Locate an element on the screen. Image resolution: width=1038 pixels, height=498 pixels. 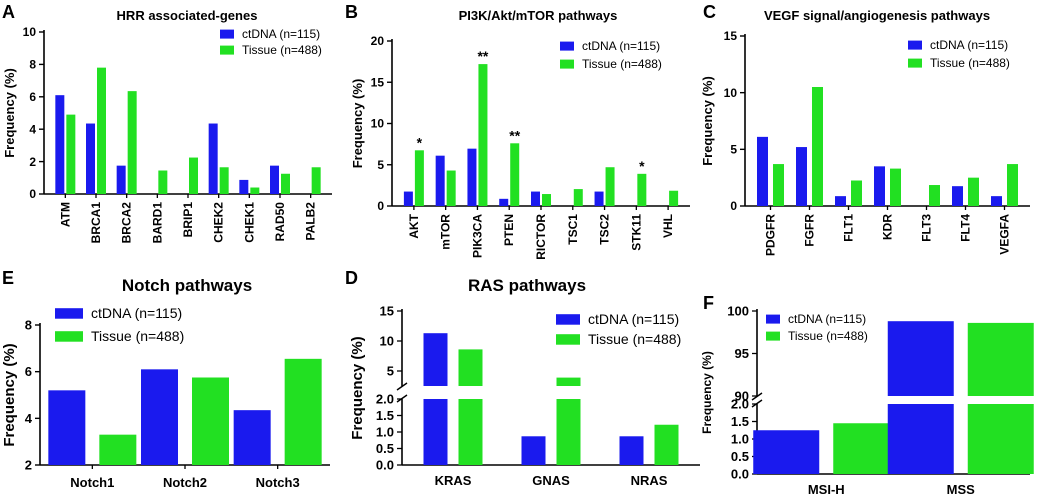
bar-ctdna-chek2 is located at coordinates (213, 158).